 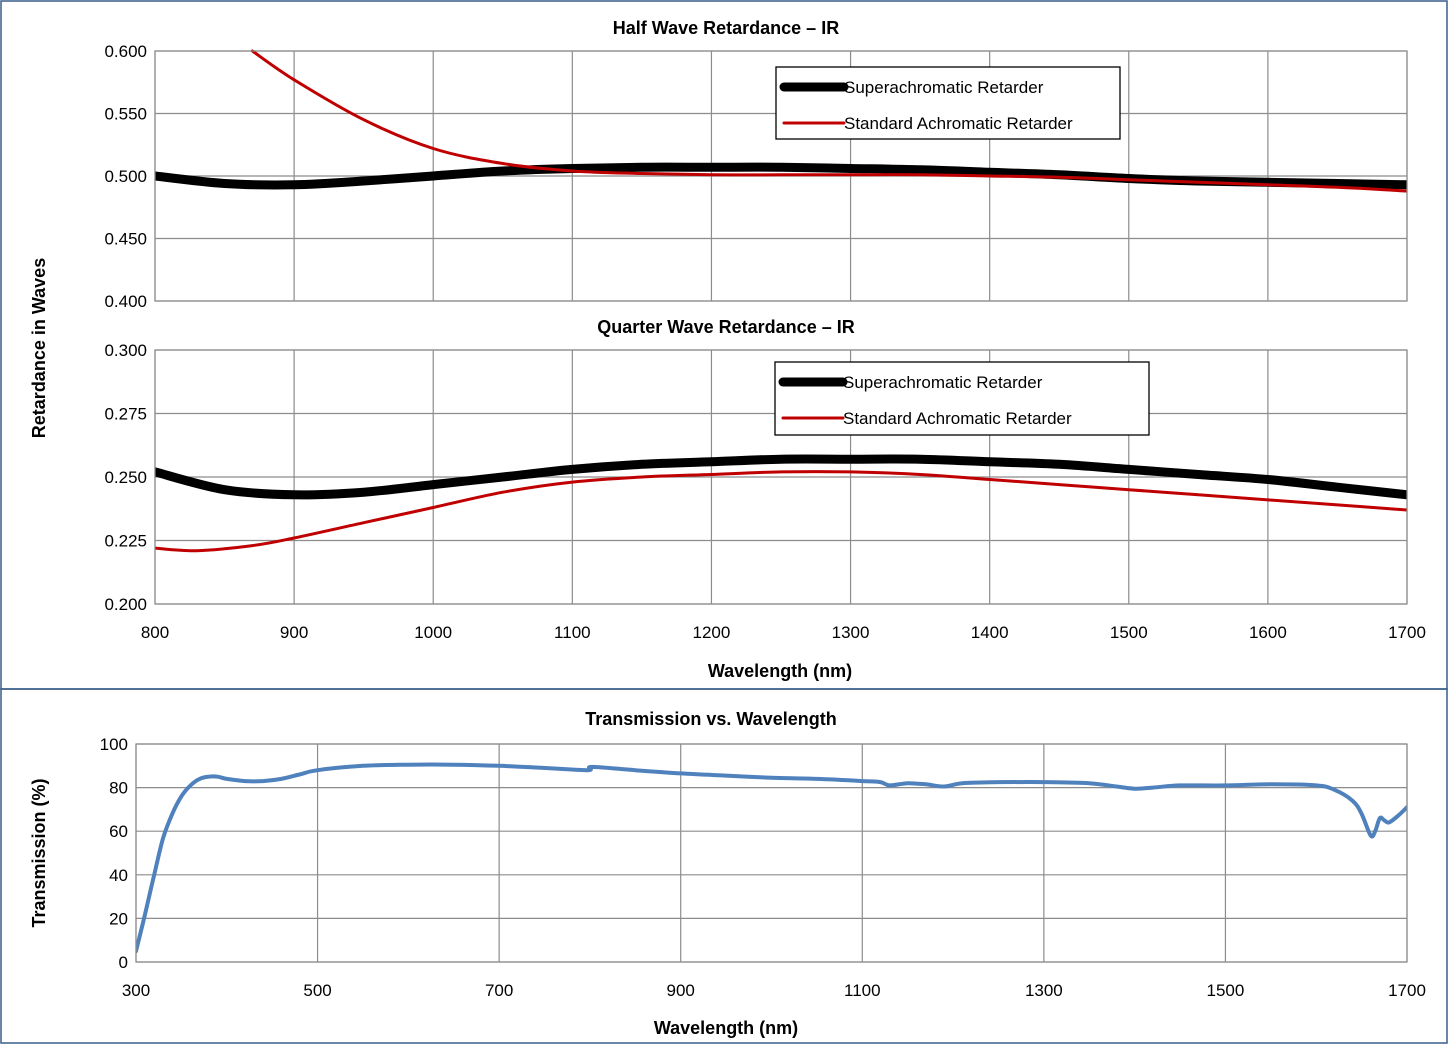 What do you see at coordinates (118, 875) in the screenshot?
I see `transmission-y-tick-label: 40` at bounding box center [118, 875].